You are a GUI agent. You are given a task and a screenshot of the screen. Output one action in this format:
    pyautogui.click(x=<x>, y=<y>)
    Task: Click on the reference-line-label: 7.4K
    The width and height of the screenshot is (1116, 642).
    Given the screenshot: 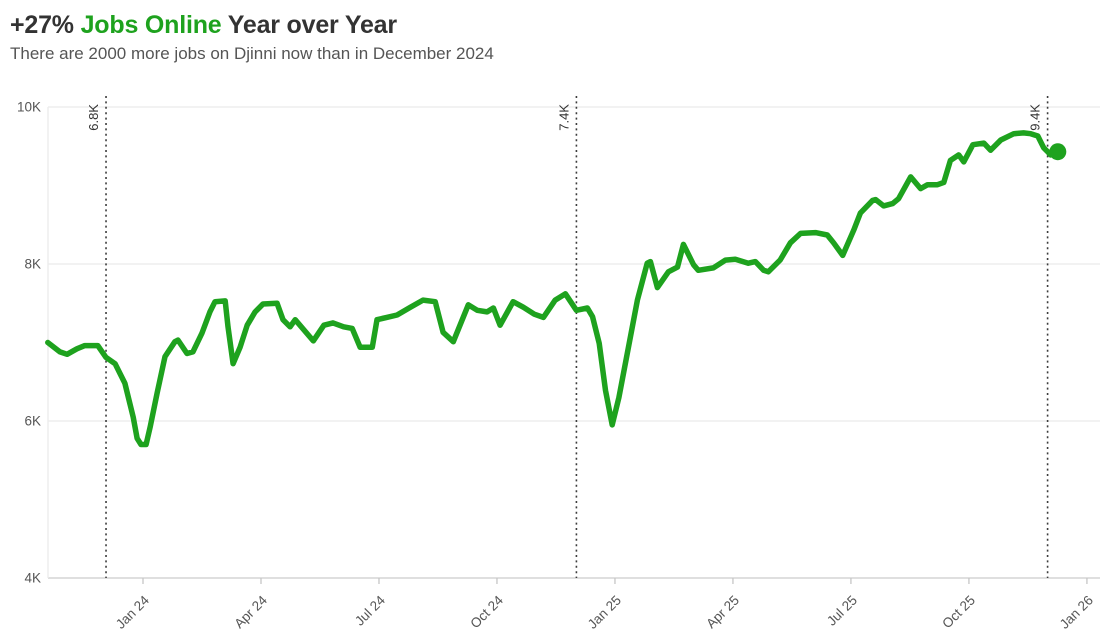 What is the action you would take?
    pyautogui.click(x=563, y=117)
    